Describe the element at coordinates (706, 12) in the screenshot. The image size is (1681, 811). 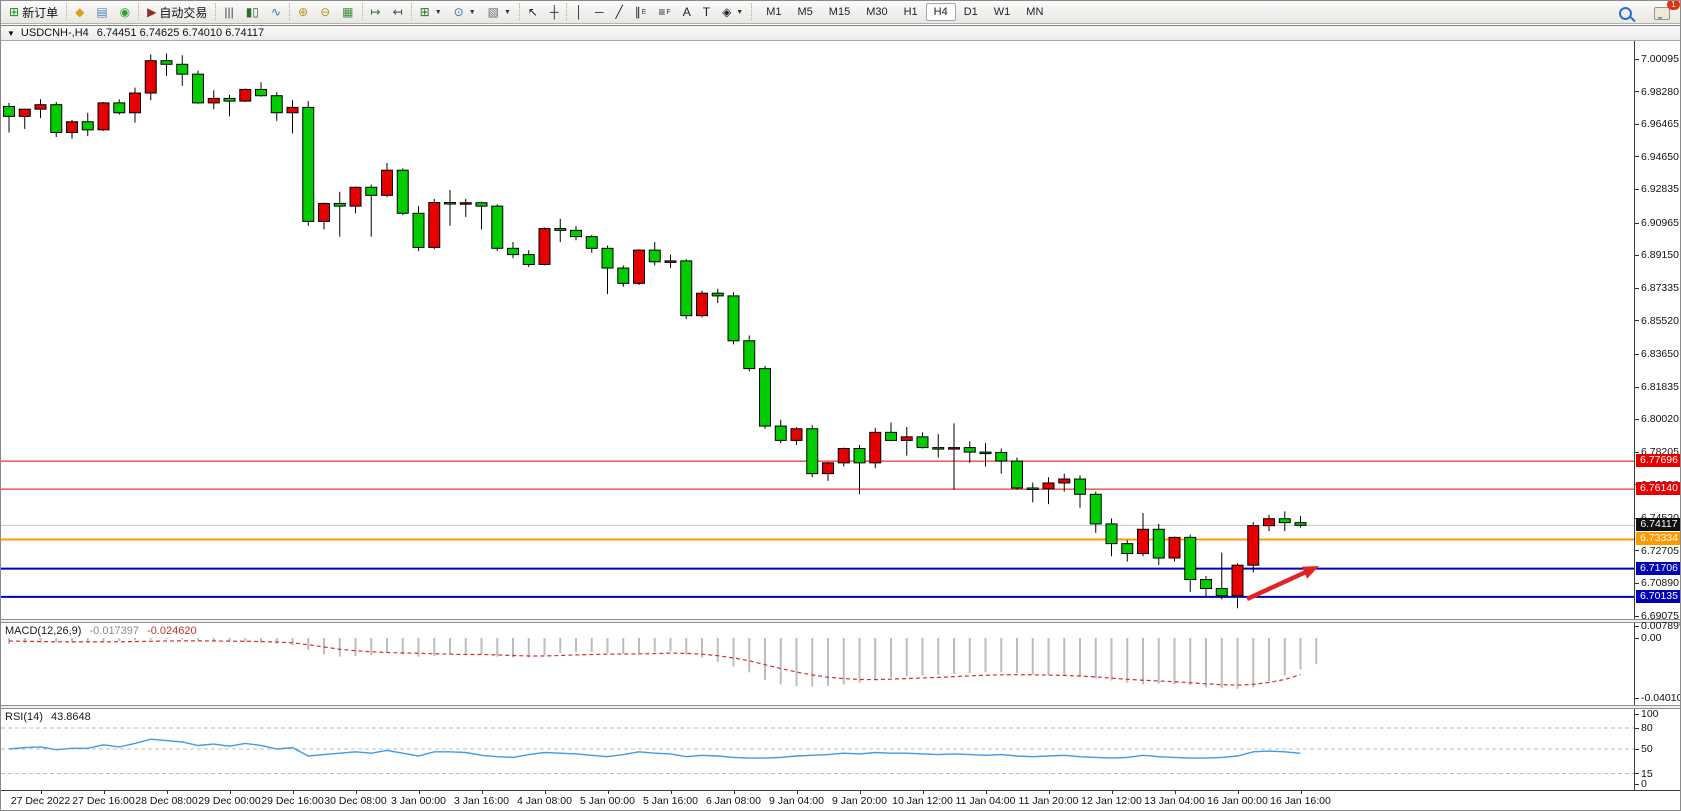
I see `text-label-button: T` at that location.